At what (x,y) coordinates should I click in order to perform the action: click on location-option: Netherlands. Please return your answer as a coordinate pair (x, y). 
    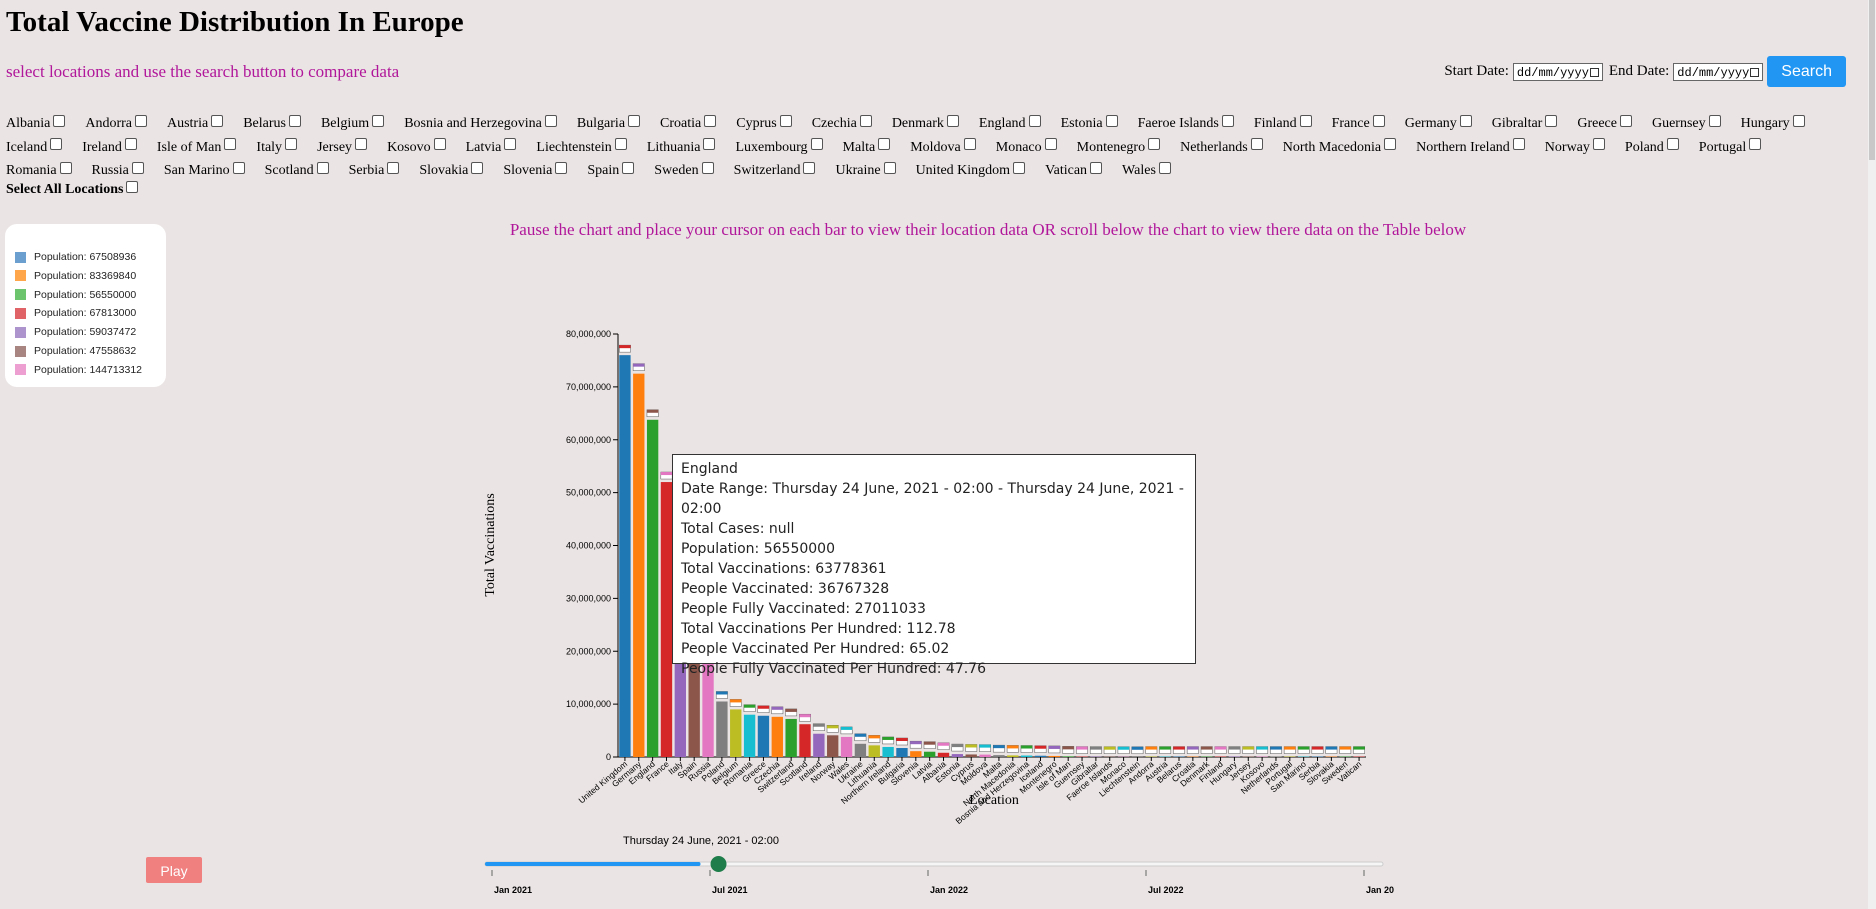
    Looking at the image, I should click on (1221, 148).